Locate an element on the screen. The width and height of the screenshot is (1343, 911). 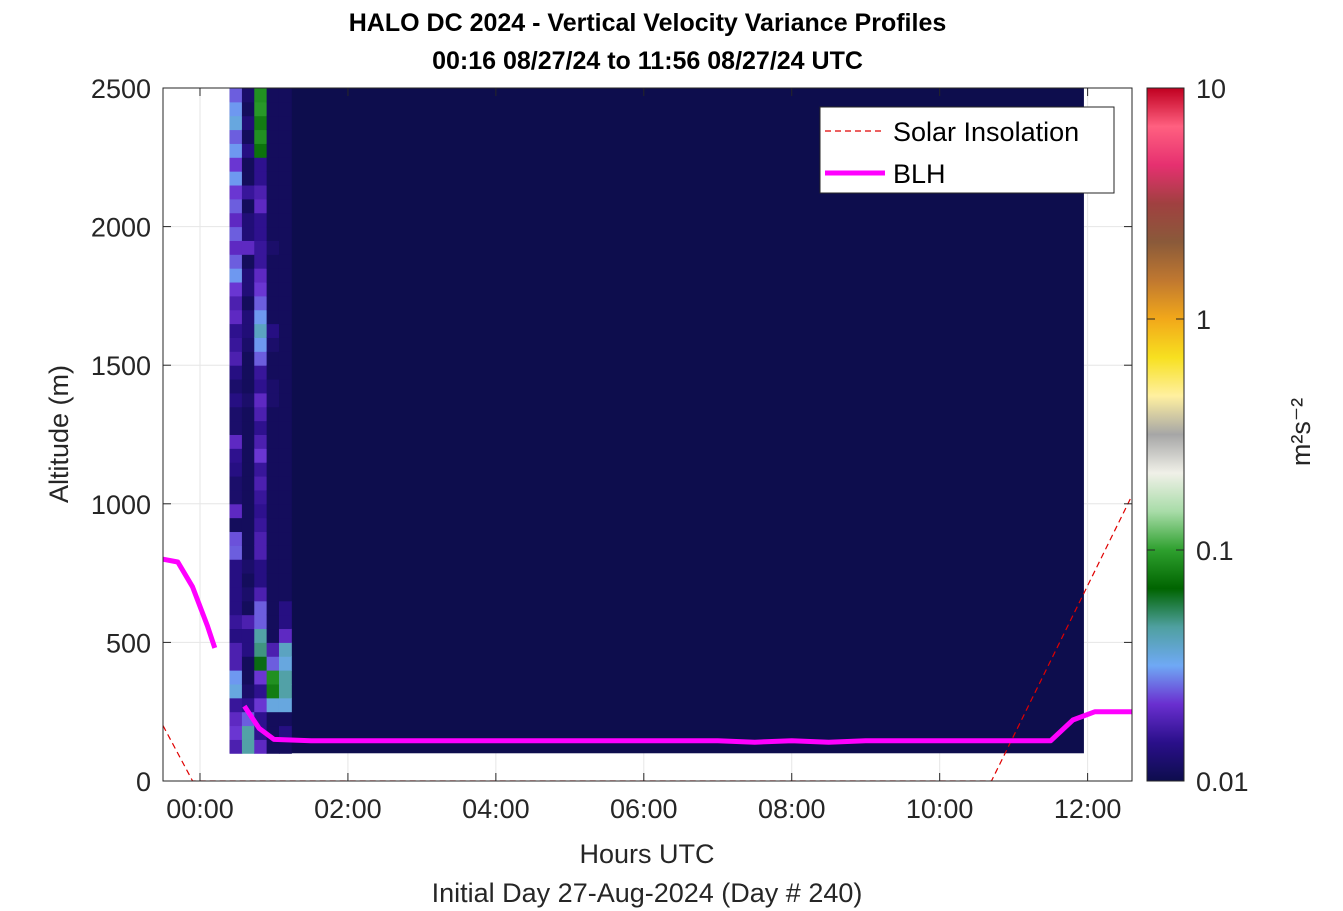
x-tick-label: 08:00 is located at coordinates (792, 809).